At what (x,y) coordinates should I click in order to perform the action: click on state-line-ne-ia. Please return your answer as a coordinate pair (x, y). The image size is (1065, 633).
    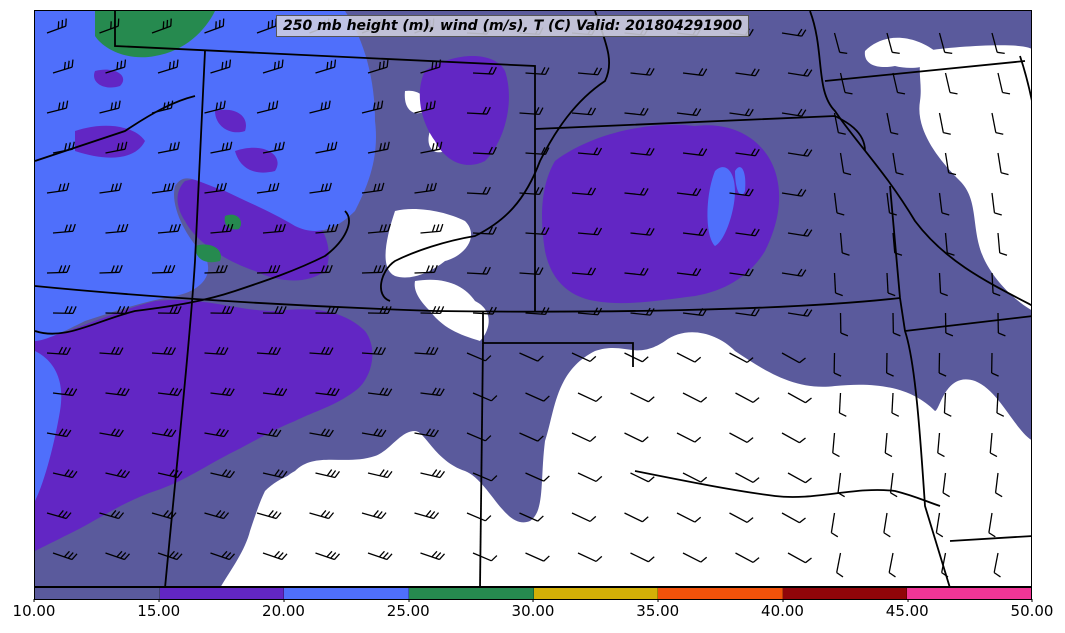
    Looking at the image, I should click on (920, 158).